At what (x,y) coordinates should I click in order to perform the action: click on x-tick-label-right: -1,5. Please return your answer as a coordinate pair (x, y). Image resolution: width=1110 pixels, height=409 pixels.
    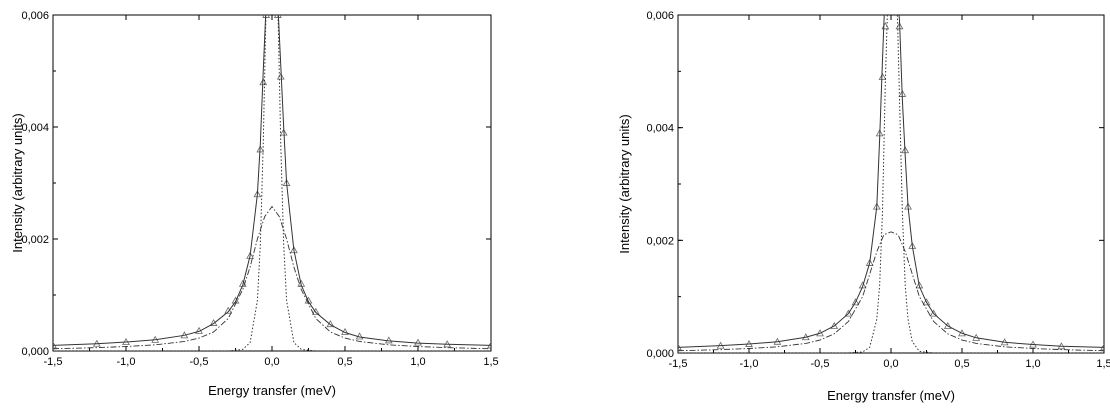
    Looking at the image, I should click on (678, 364).